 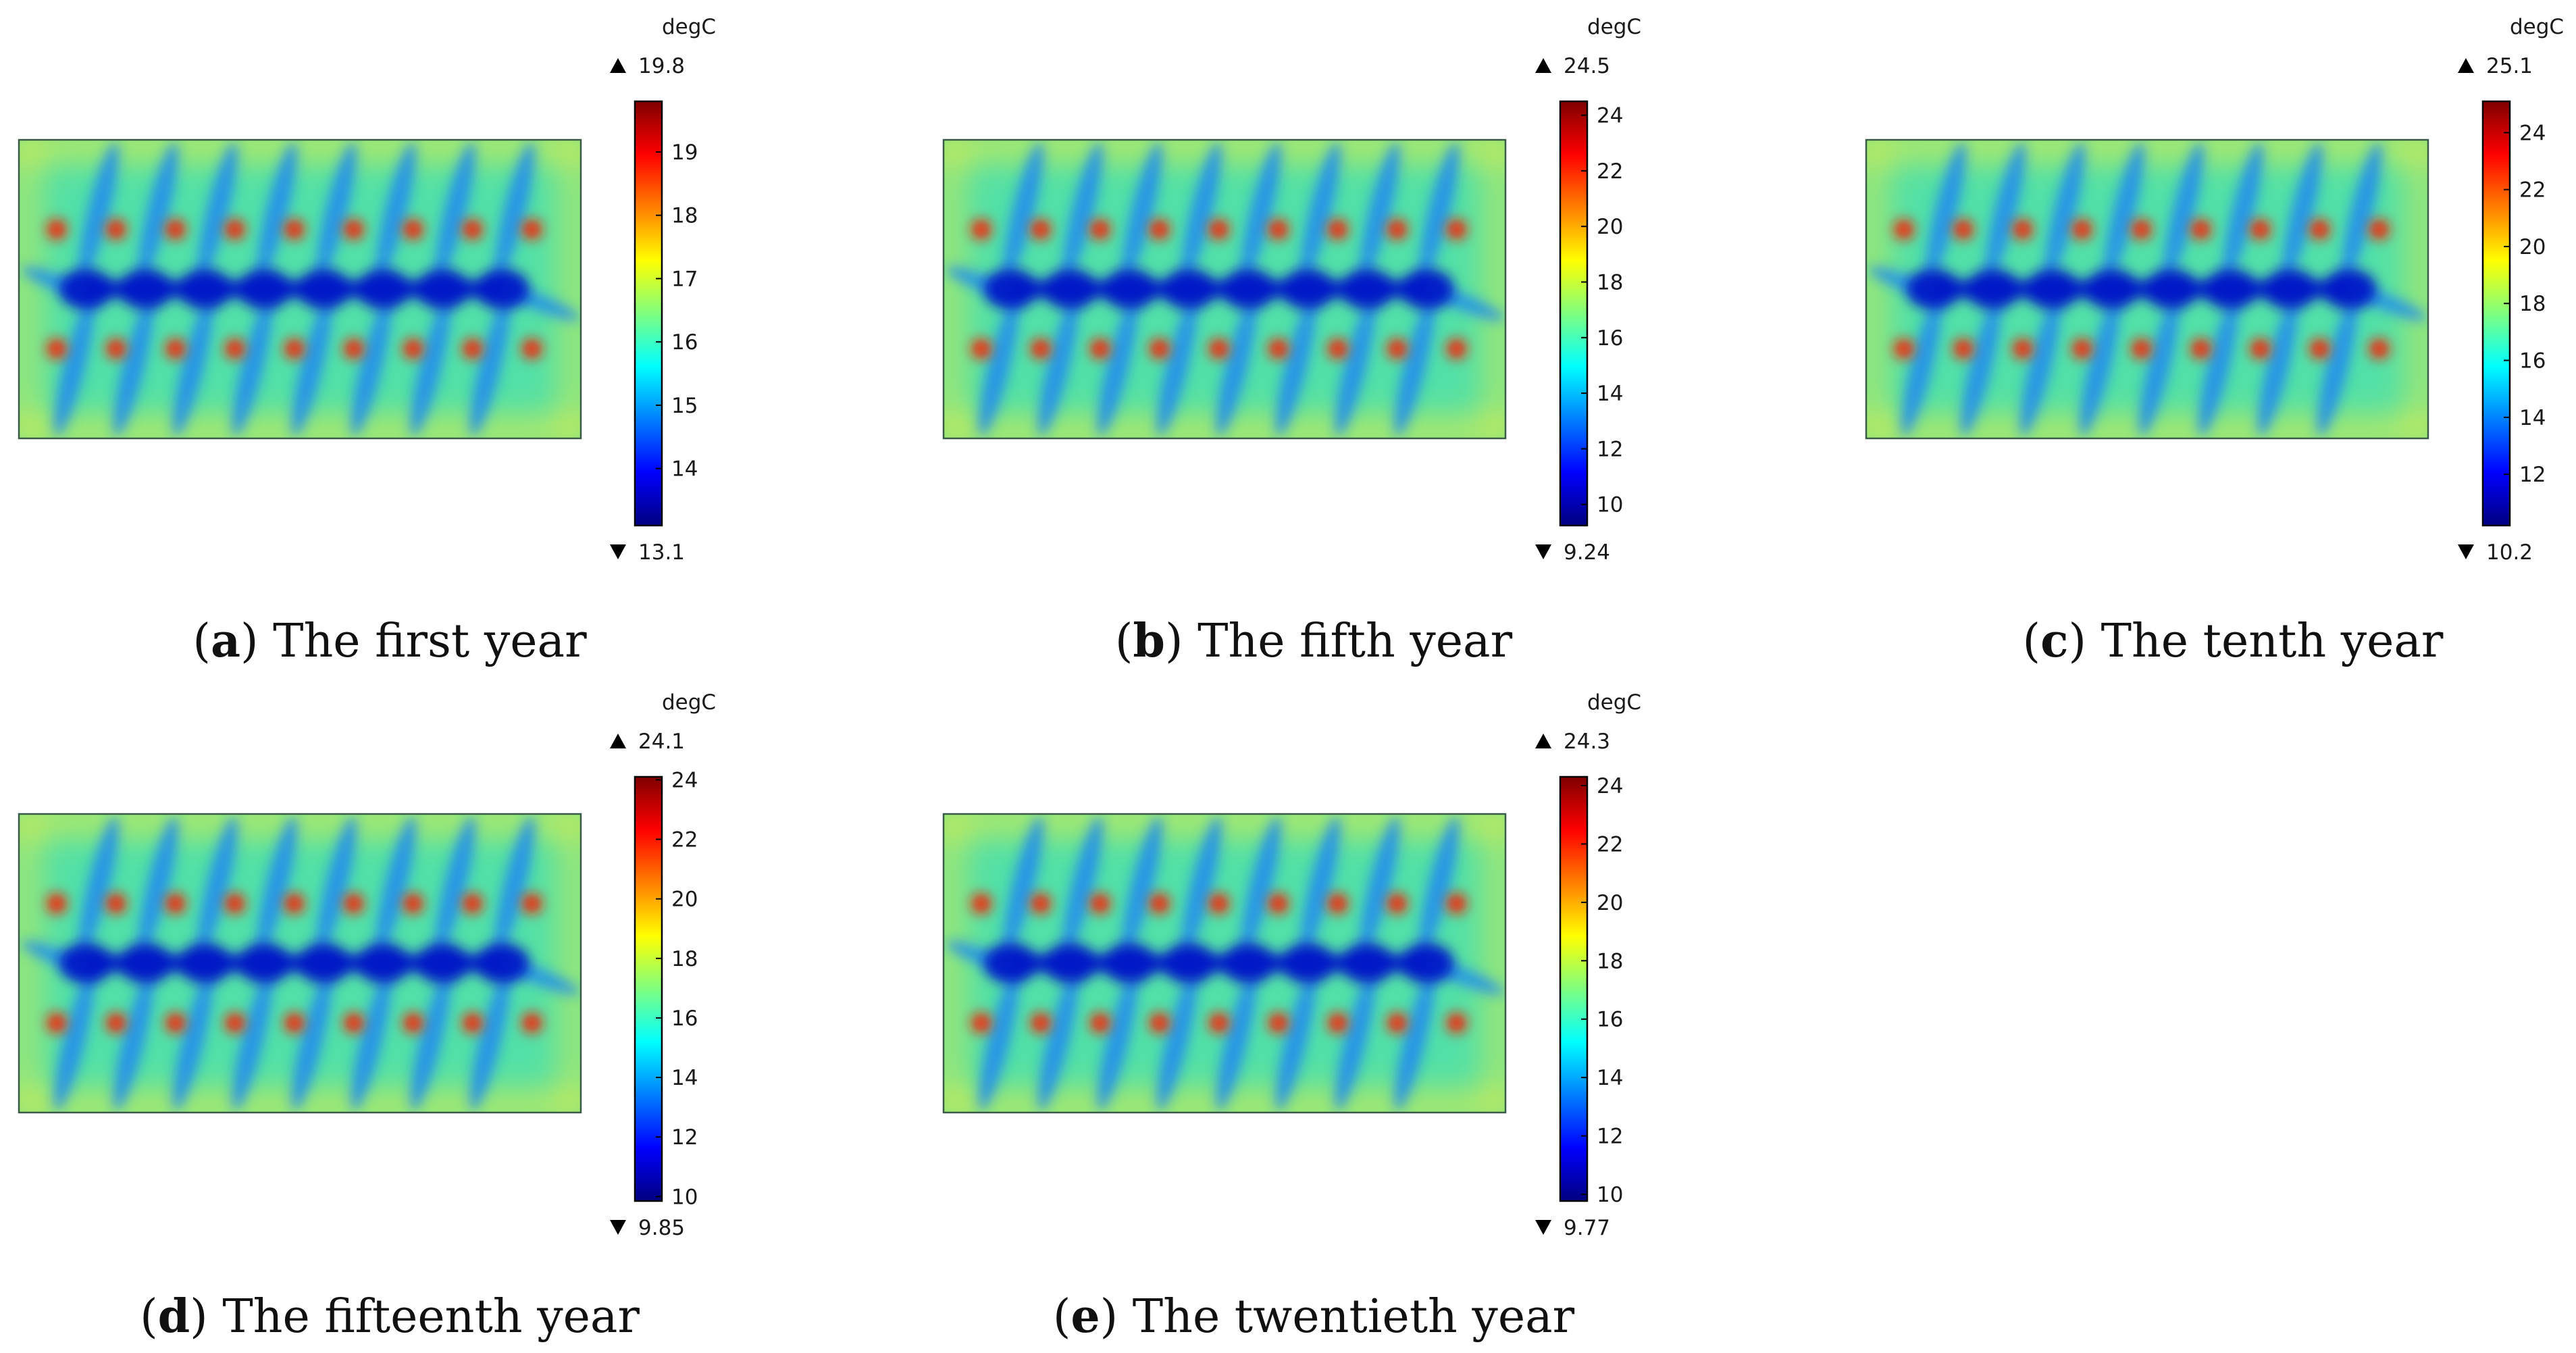 I want to click on temperature-field-b, so click(x=1224, y=289).